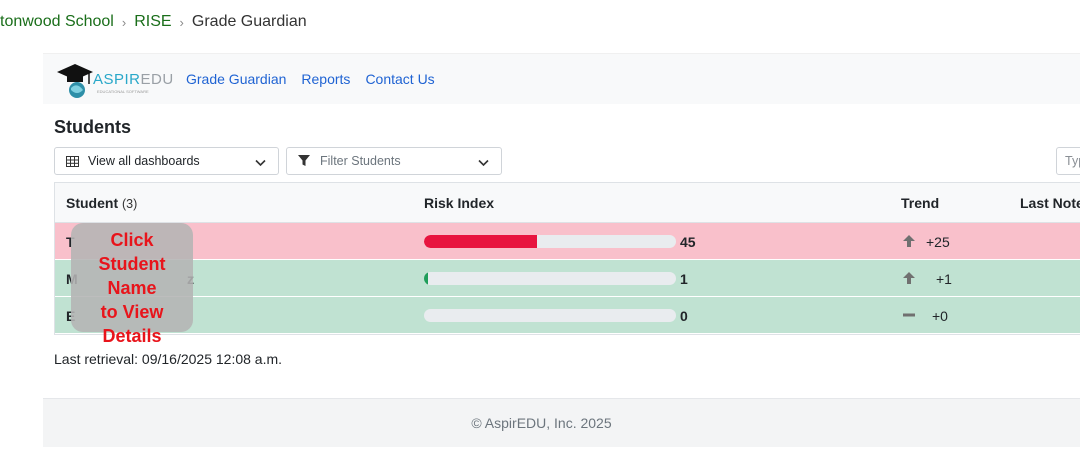 Image resolution: width=1080 pixels, height=464 pixels. I want to click on filter-icon, so click(304, 161).